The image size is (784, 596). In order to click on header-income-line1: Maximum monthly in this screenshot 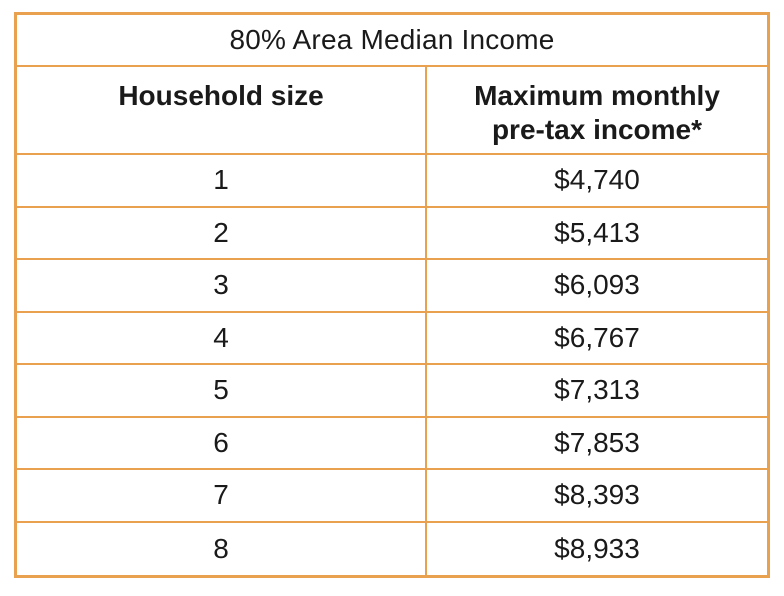, I will do `click(597, 95)`.